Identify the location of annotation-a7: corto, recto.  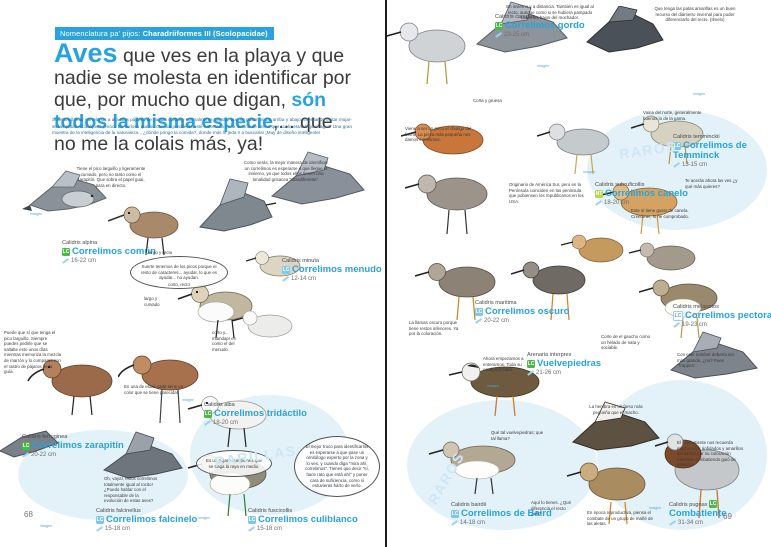
(179, 284).